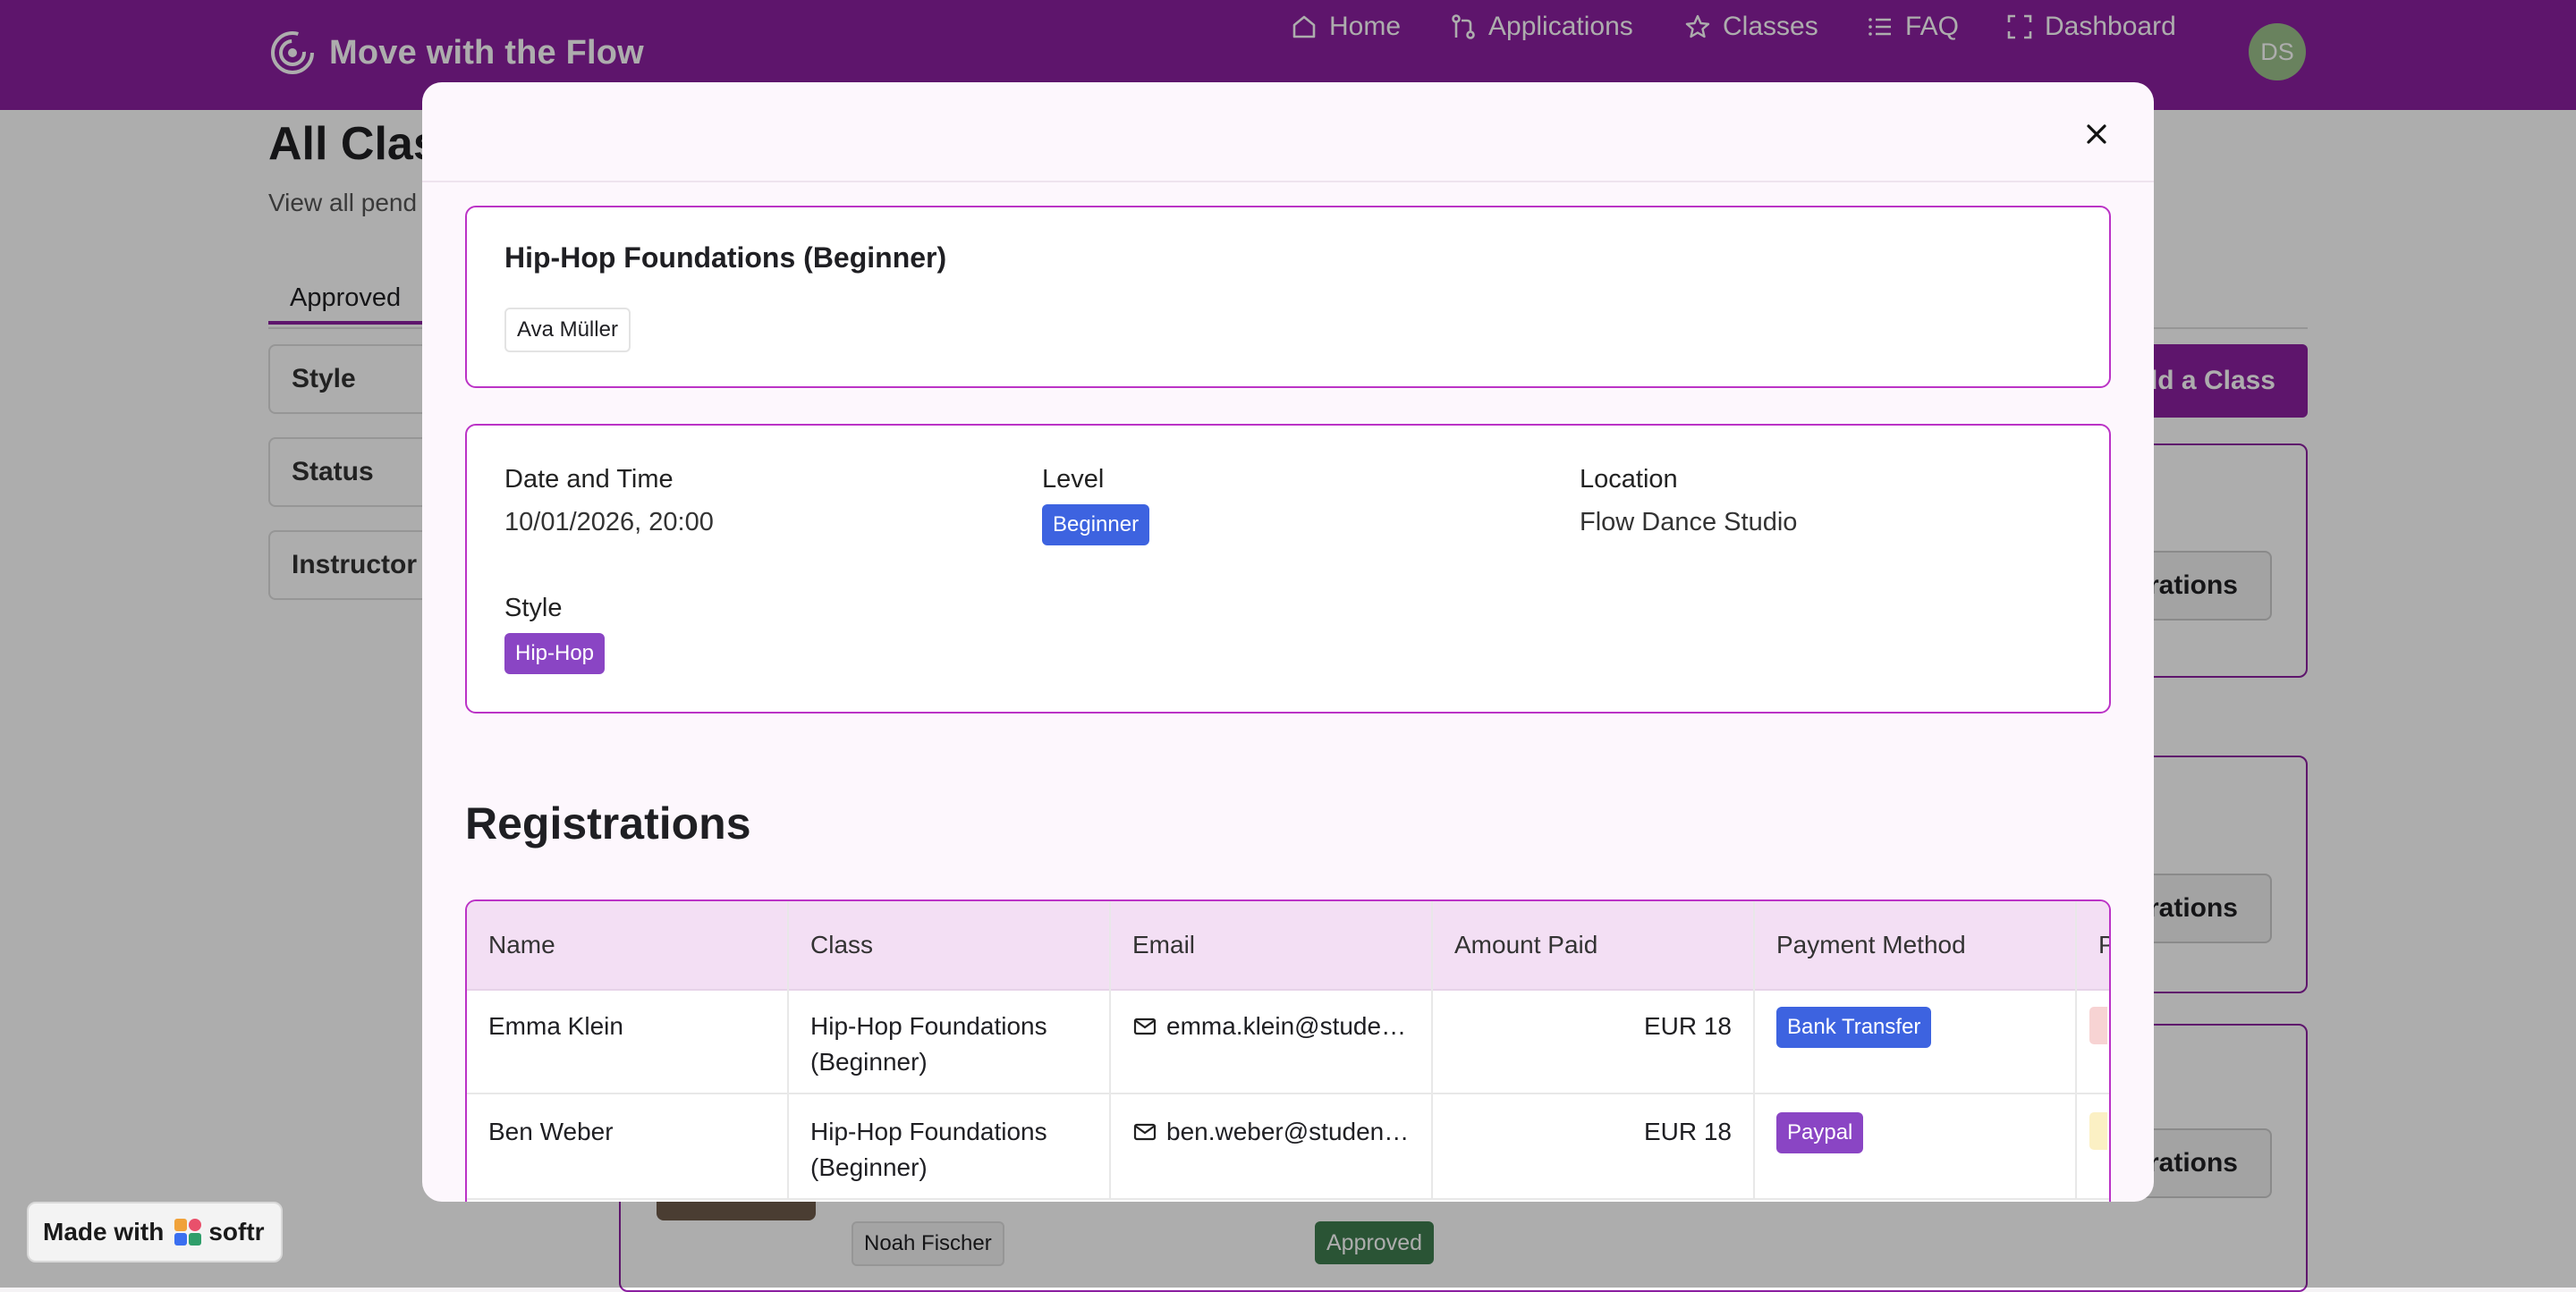  What do you see at coordinates (1629, 479) in the screenshot?
I see `location-label: Location` at bounding box center [1629, 479].